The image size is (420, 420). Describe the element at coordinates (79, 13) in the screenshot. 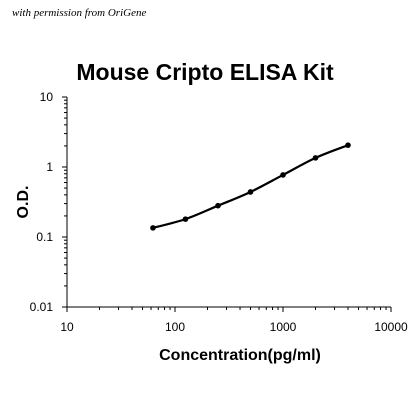

I see `permission-note: with permission from OriGene` at that location.